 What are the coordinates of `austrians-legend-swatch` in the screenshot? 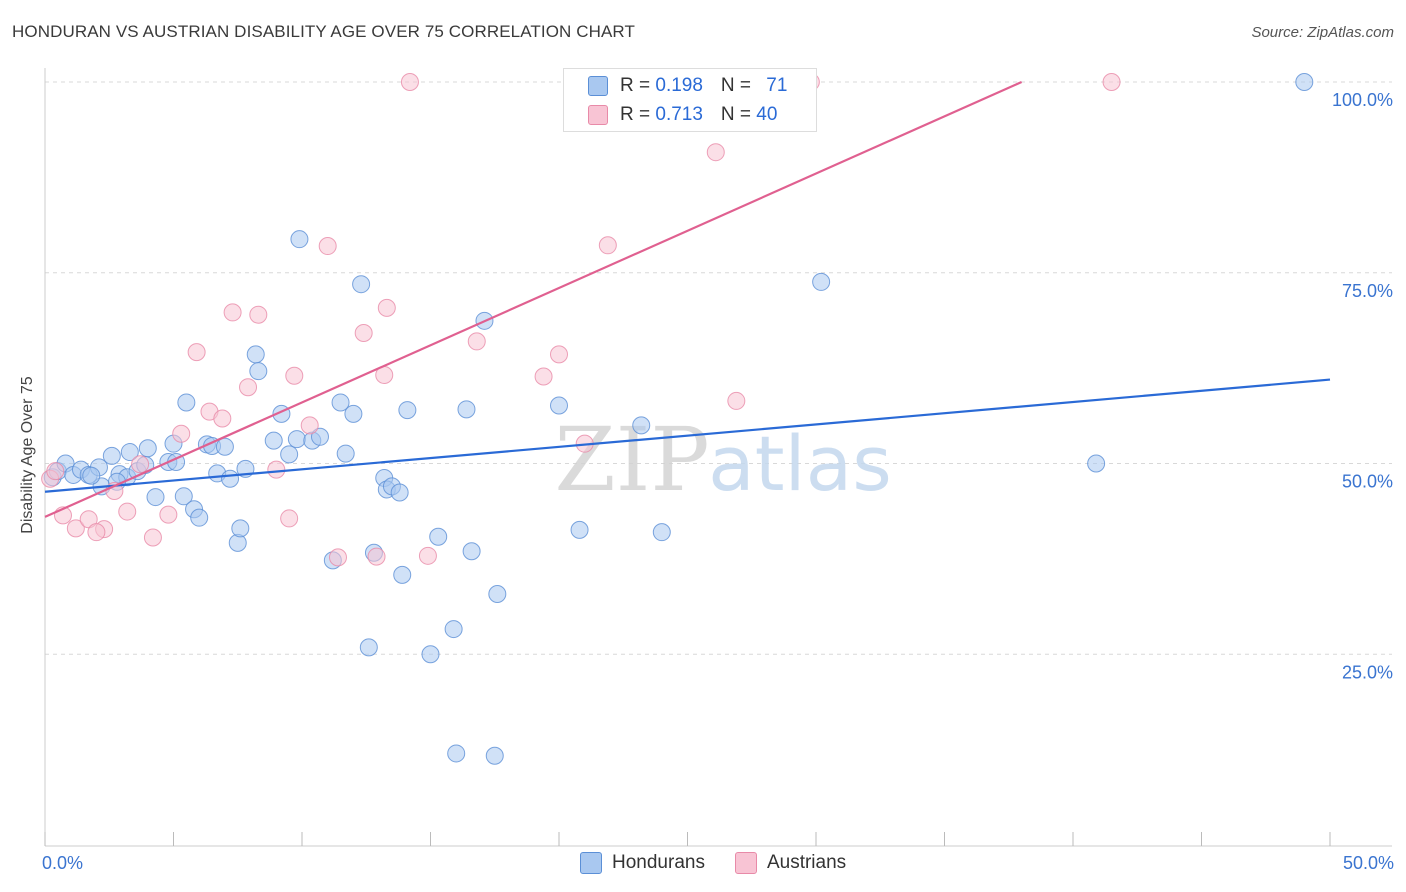 It's located at (745, 863).